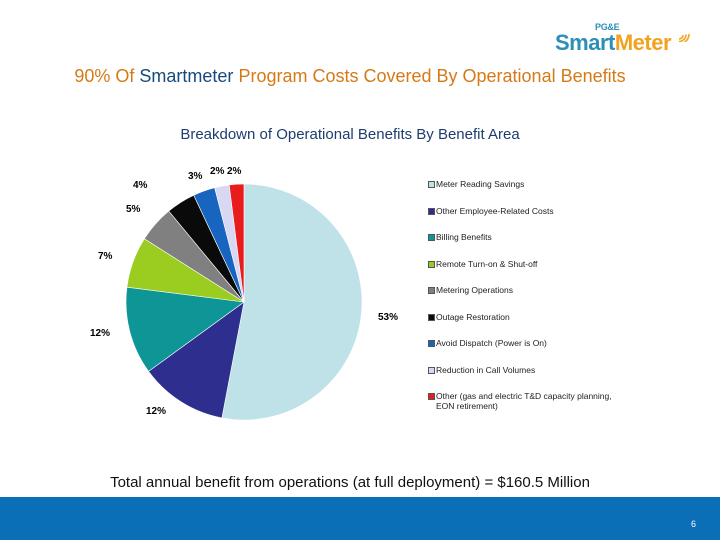 The image size is (720, 540). Describe the element at coordinates (585, 42) in the screenshot. I see `logo-smart: Smart` at that location.